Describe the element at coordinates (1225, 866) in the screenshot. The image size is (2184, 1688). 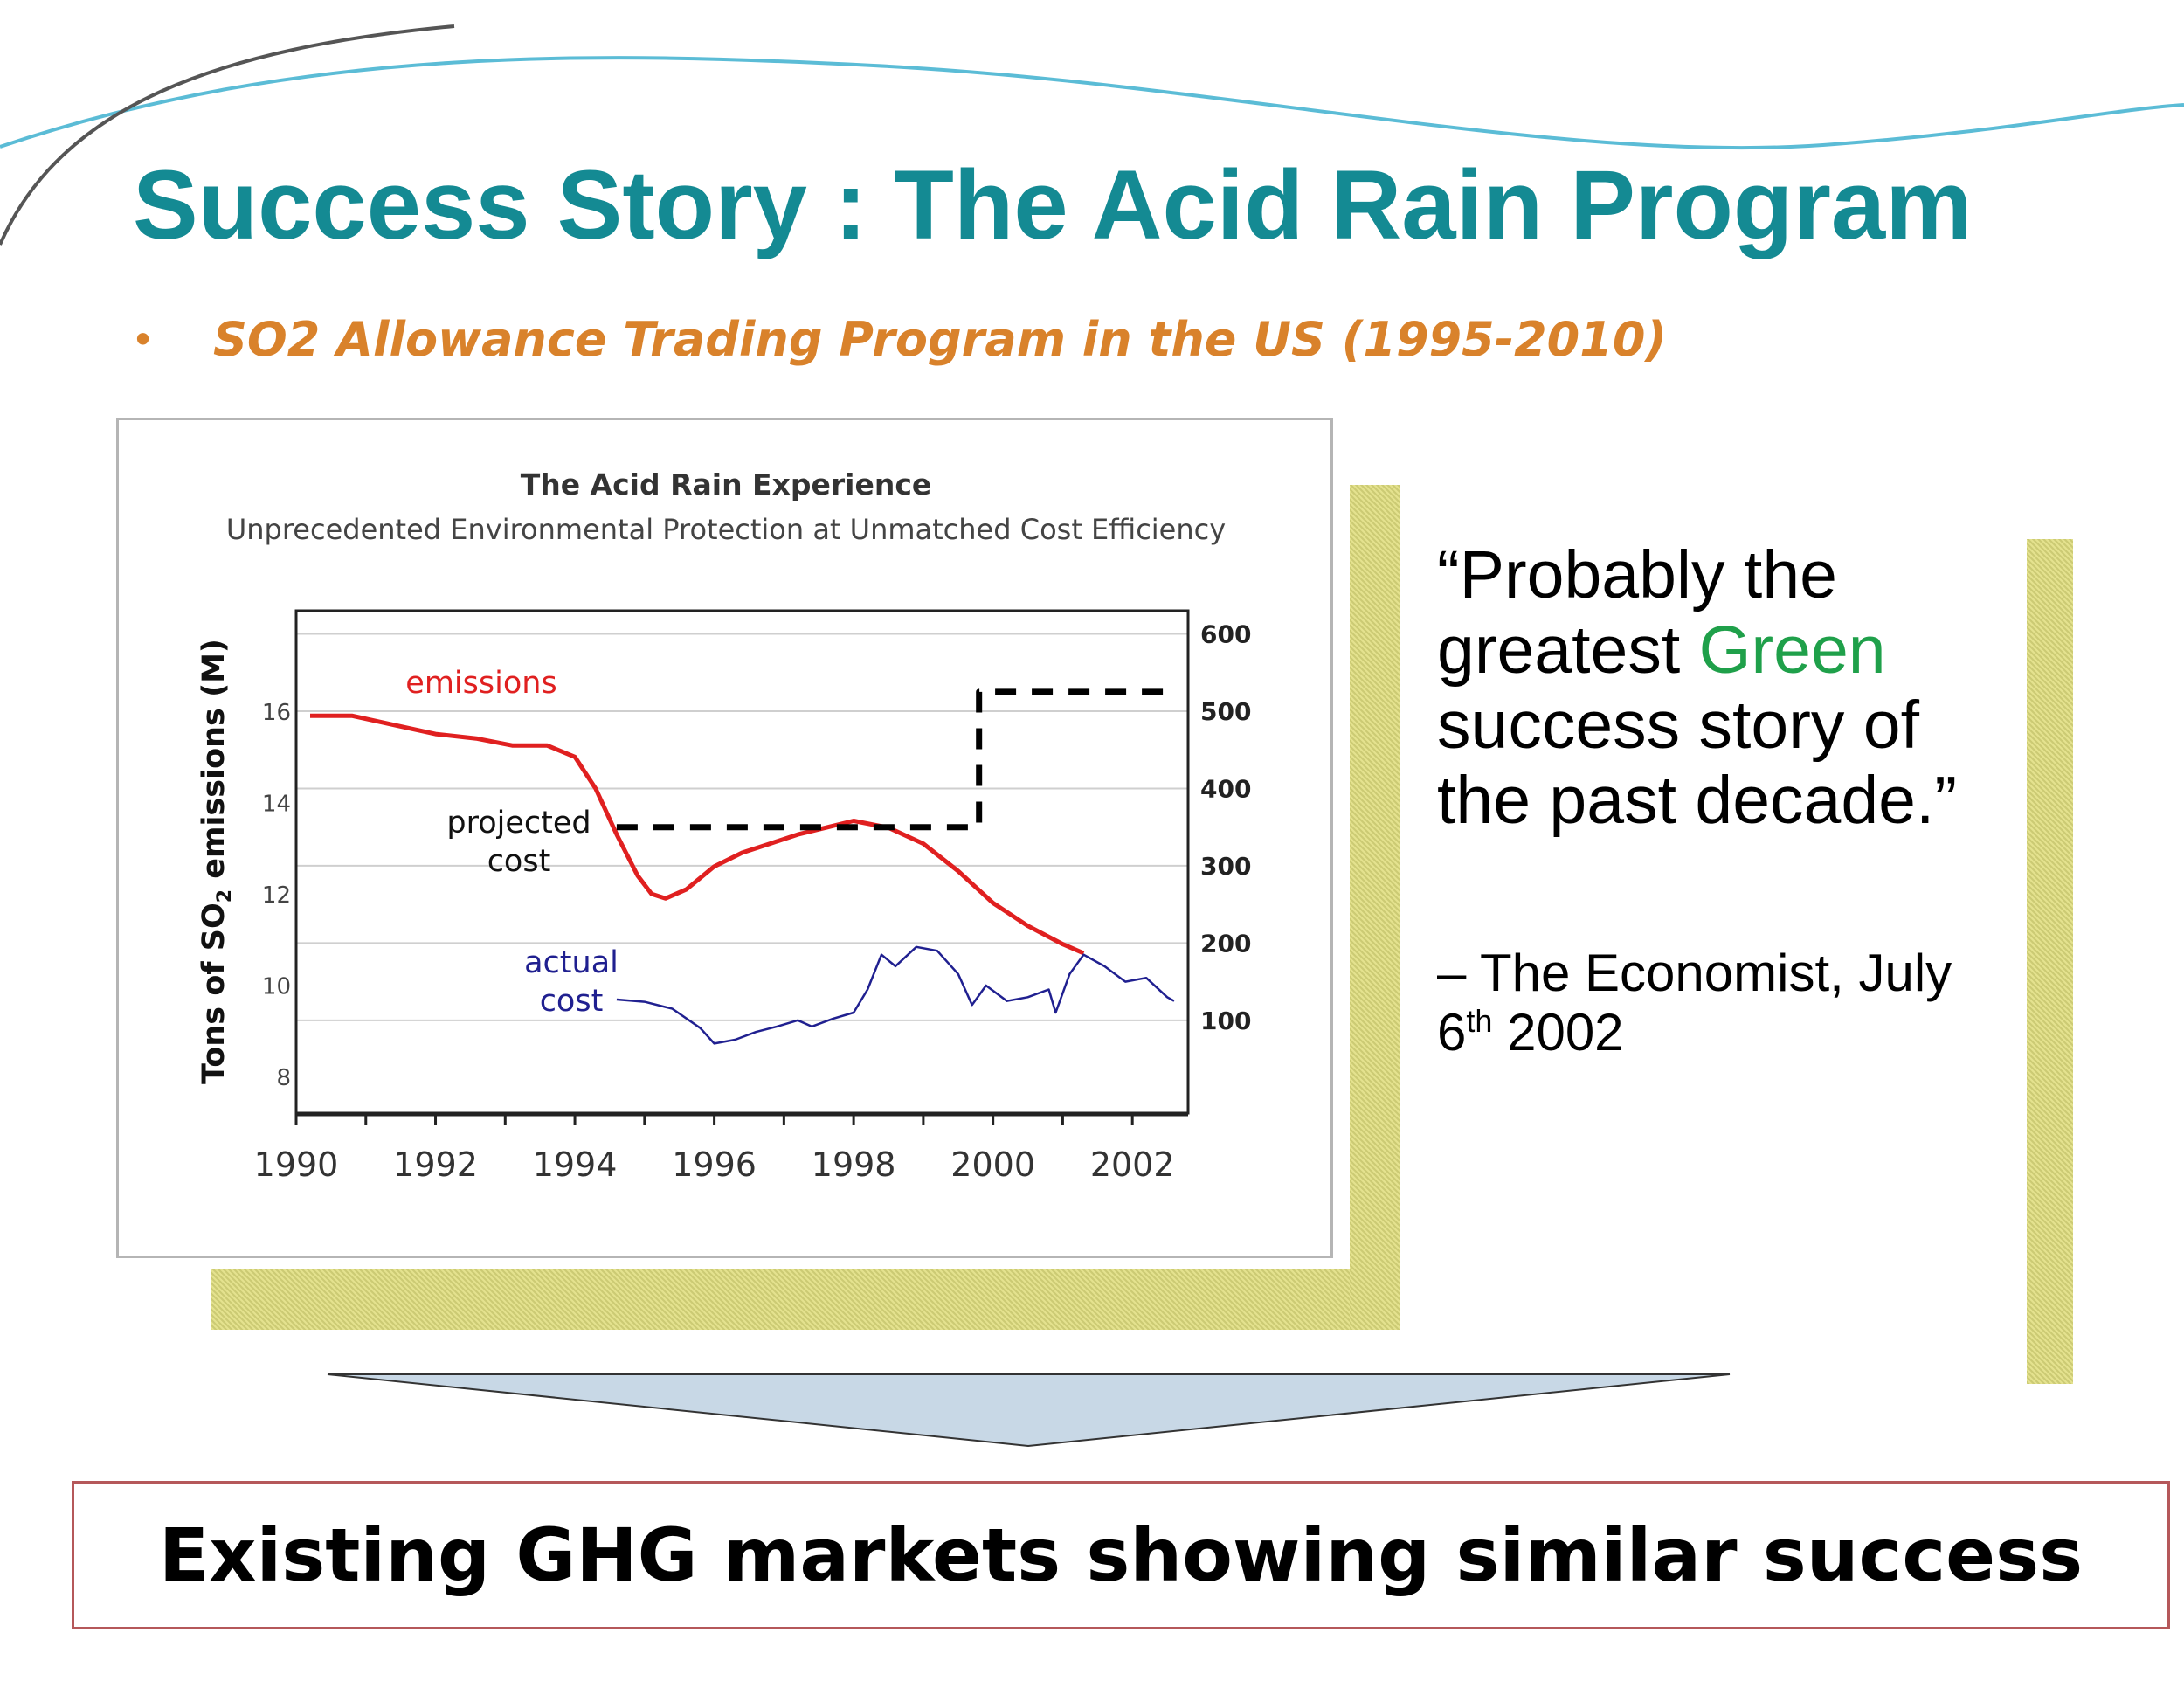
I see `y2-tick-label-300: 300` at that location.